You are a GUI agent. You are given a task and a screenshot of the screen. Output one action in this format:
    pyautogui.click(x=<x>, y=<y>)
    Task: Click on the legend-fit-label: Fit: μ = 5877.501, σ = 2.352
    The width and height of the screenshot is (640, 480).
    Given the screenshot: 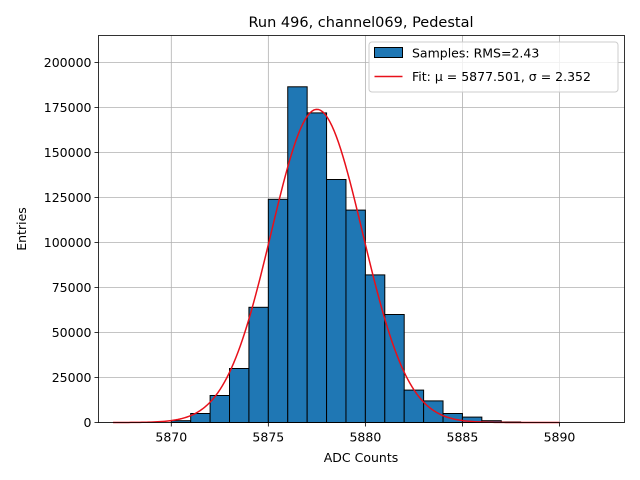 What is the action you would take?
    pyautogui.click(x=501, y=76)
    